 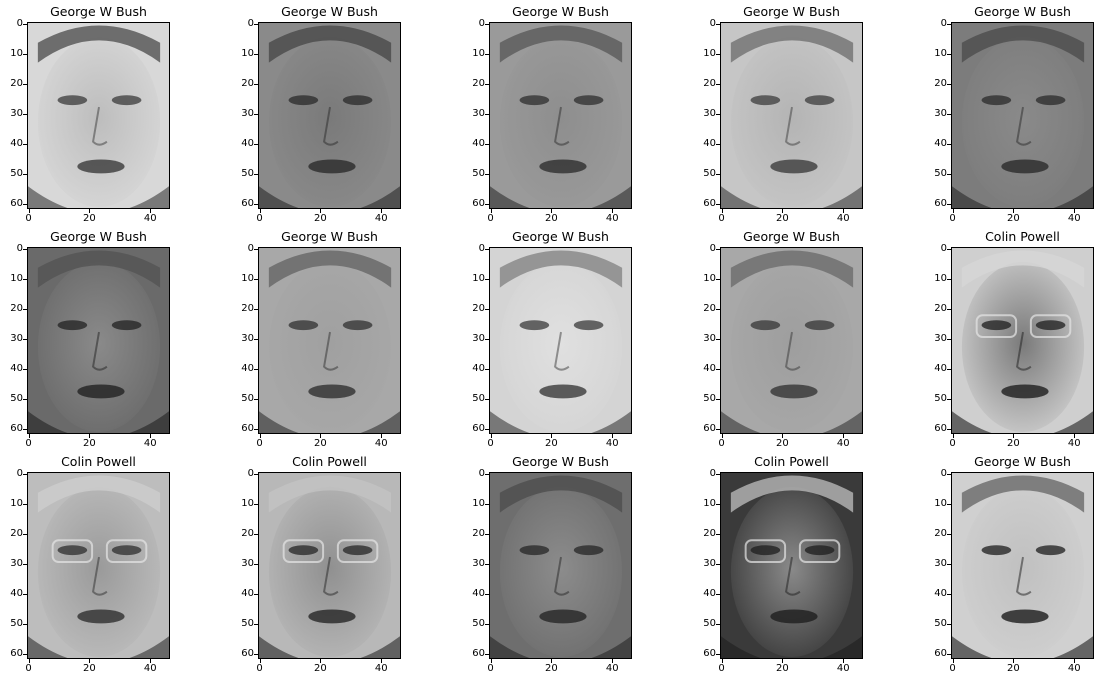 What do you see at coordinates (1009, 112) in the screenshot?
I see `face-panel: George W Bush 0 10 20 30 40 50 60 0 20 40` at bounding box center [1009, 112].